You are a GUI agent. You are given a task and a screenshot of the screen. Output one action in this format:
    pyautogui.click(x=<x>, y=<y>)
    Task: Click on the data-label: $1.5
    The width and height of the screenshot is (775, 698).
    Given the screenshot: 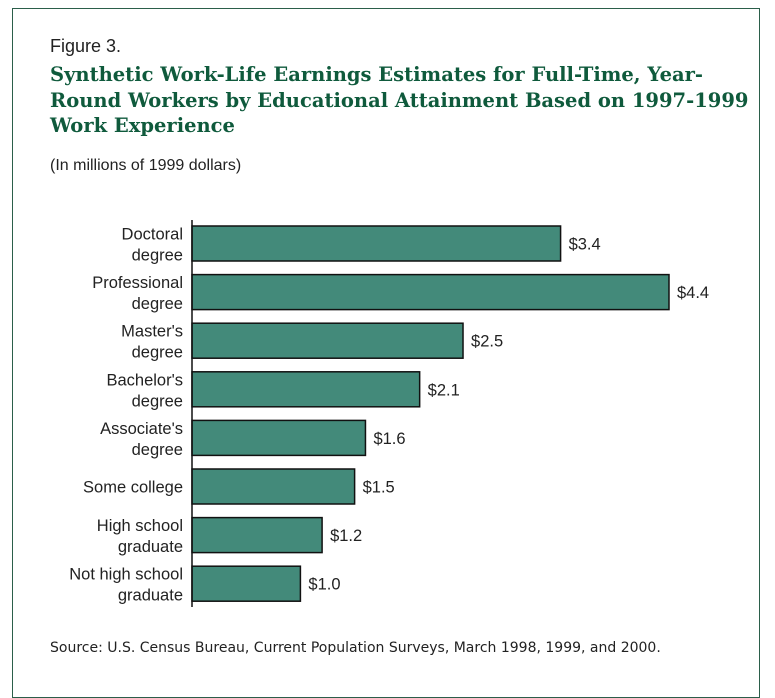 What is the action you would take?
    pyautogui.click(x=379, y=488)
    